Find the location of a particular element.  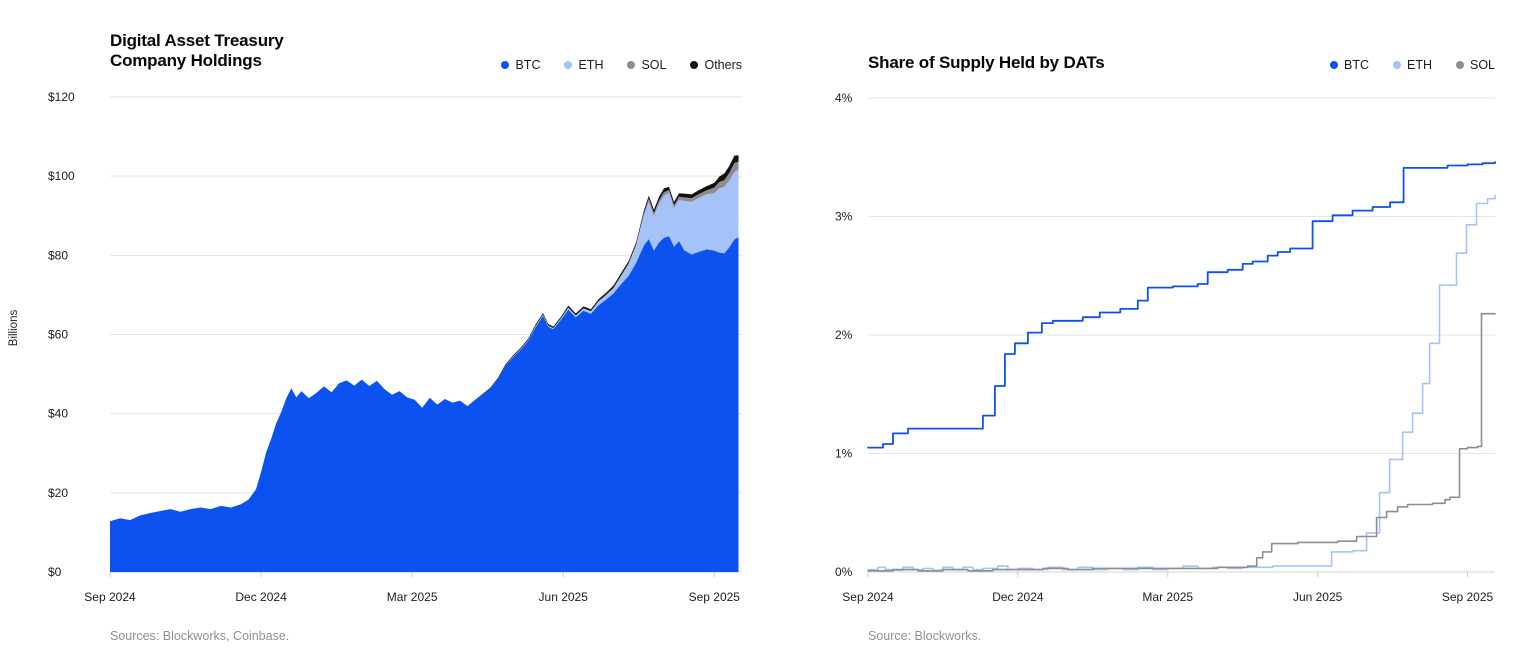

holdings-legend: BTC ETH SOL Others is located at coordinates (426, 65).